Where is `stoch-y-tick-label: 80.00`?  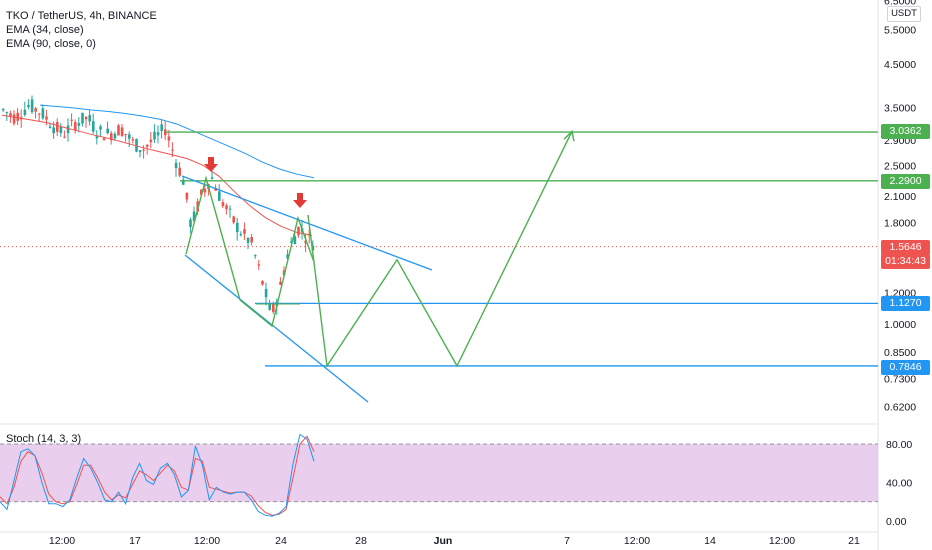 stoch-y-tick-label: 80.00 is located at coordinates (899, 445).